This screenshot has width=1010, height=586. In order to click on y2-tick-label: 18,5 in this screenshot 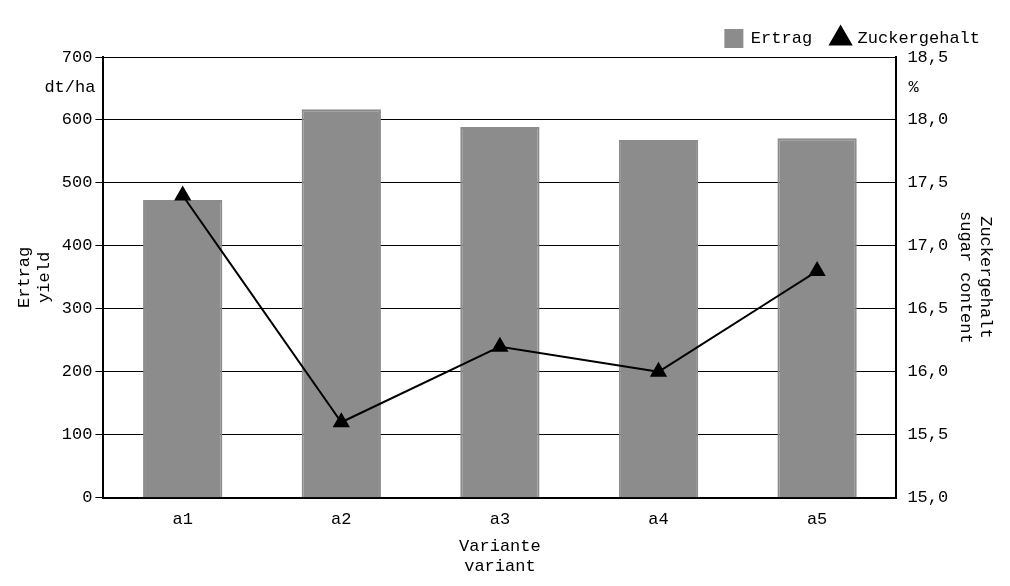, I will do `click(928, 57)`.